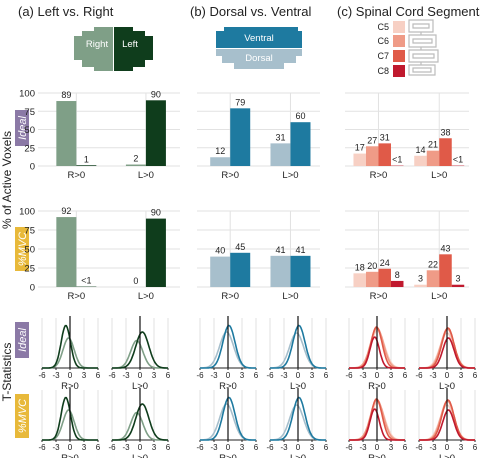 The image size is (480, 458). I want to click on bar-value-label: 40, so click(220, 251).